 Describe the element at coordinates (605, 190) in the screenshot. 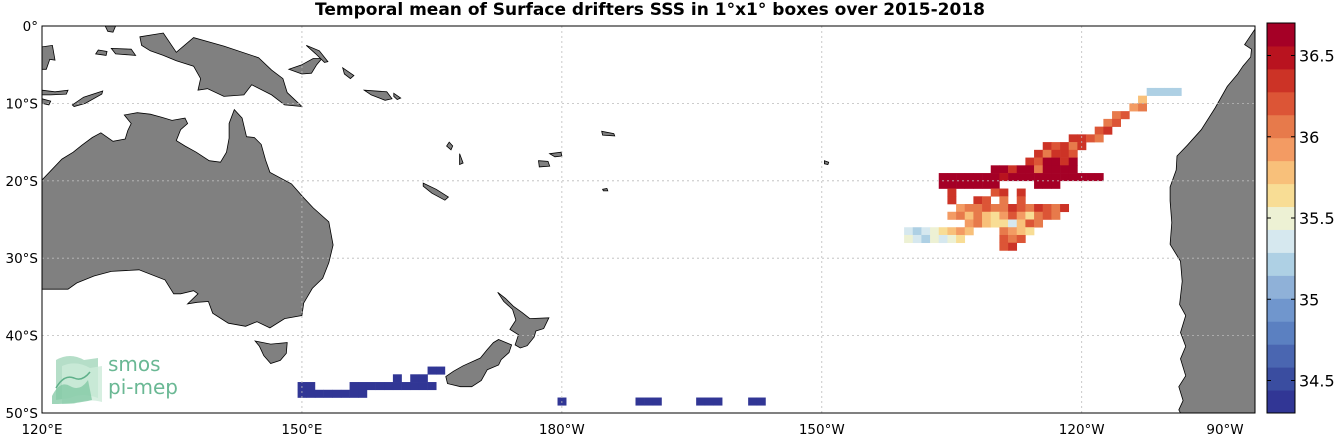

I see `tonga` at that location.